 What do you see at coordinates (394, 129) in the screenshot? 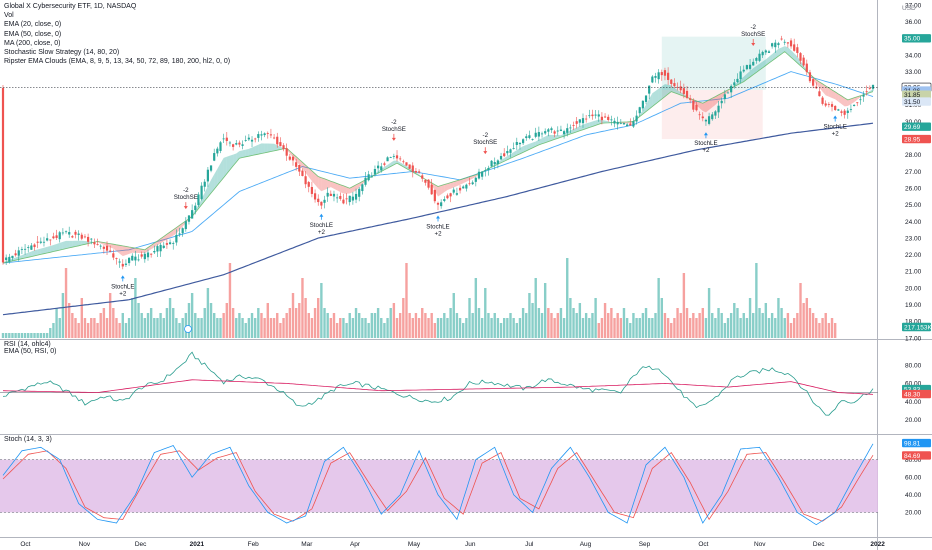
I see `signal-label: StochSE` at bounding box center [394, 129].